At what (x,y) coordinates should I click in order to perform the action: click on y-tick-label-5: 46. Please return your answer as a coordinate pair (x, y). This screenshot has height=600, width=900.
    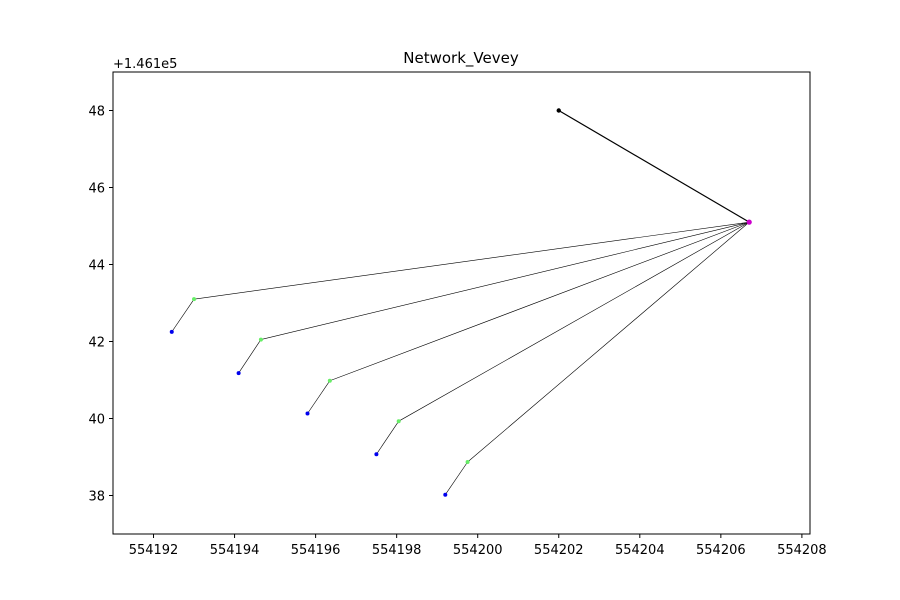
    Looking at the image, I should click on (96, 189).